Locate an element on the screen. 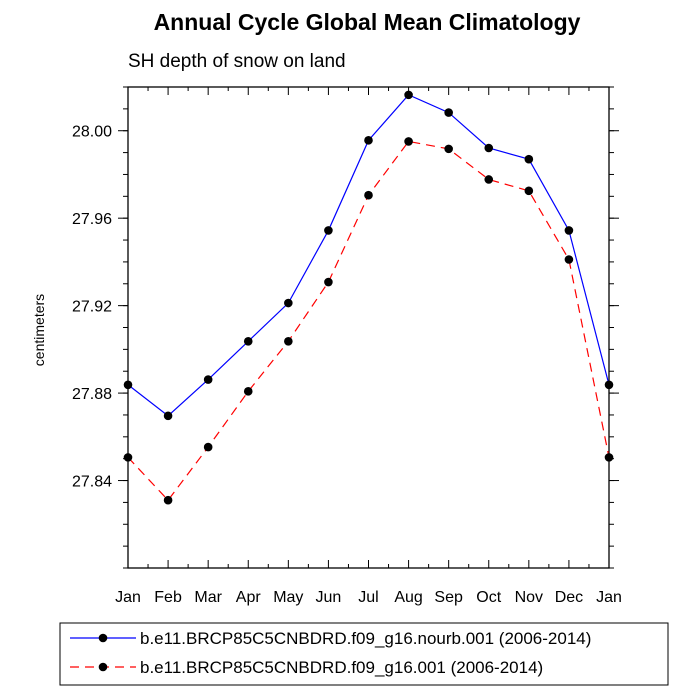 This screenshot has height=700, width=700. x-tick-label: Oct is located at coordinates (488, 597).